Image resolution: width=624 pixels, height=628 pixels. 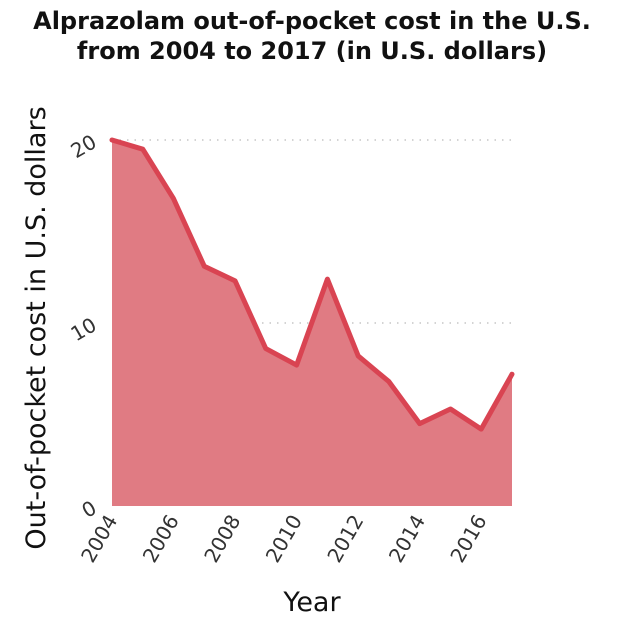 What do you see at coordinates (112, 140) in the screenshot?
I see `data-point-2004` at bounding box center [112, 140].